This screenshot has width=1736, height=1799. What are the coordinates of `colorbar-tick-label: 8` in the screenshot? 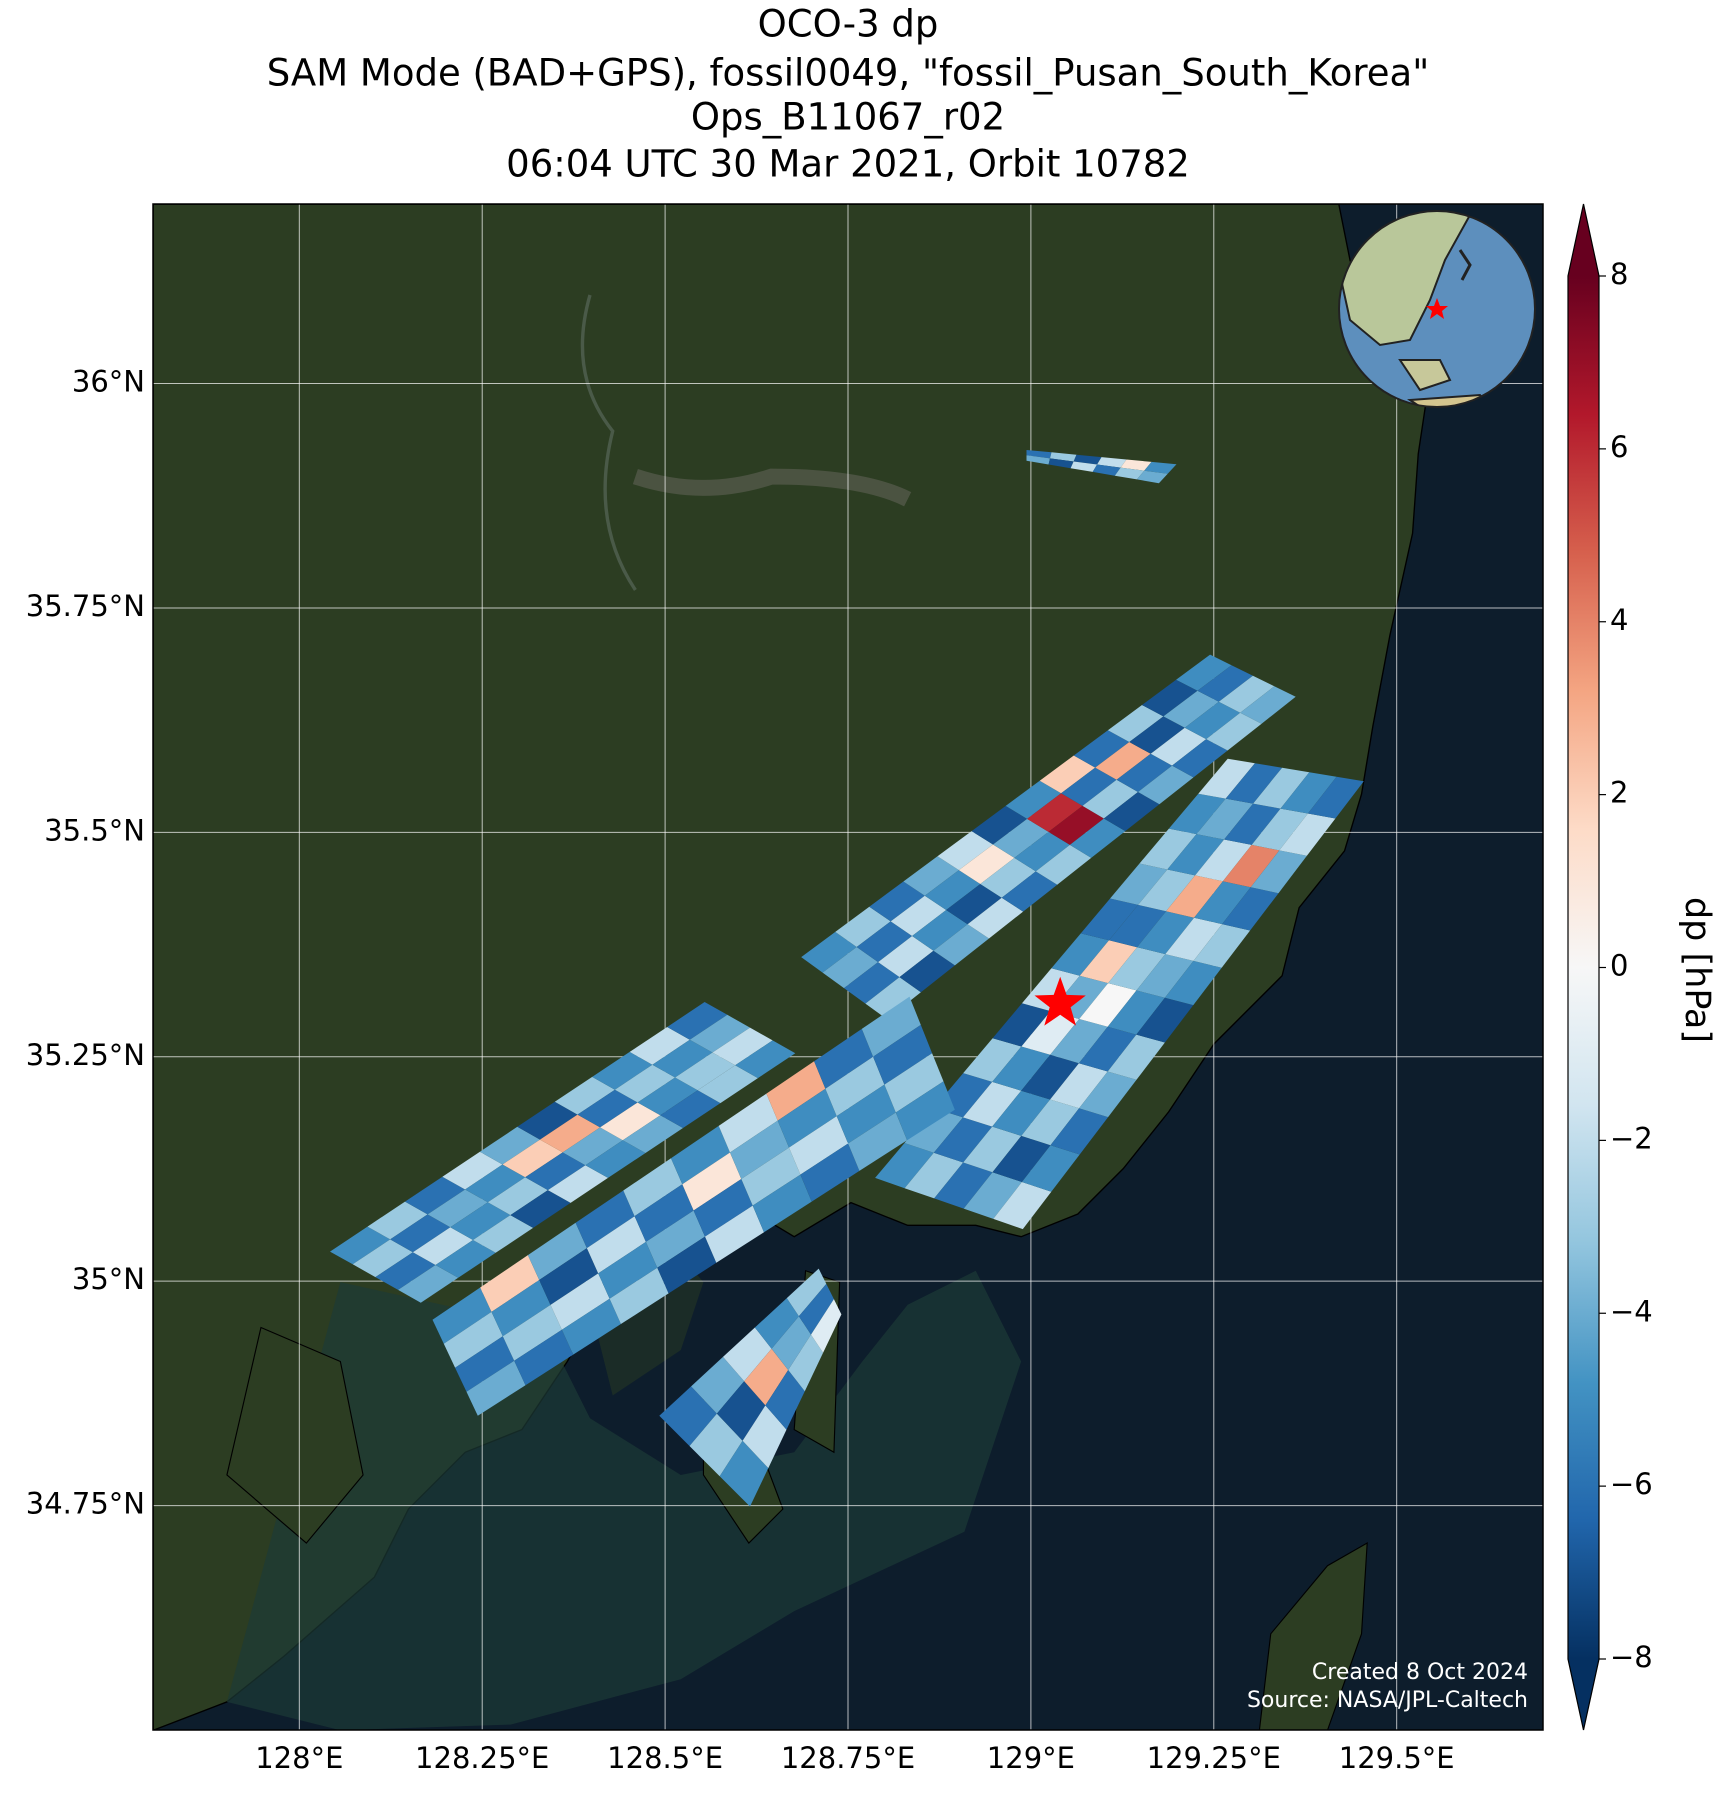 It's located at (1619, 274).